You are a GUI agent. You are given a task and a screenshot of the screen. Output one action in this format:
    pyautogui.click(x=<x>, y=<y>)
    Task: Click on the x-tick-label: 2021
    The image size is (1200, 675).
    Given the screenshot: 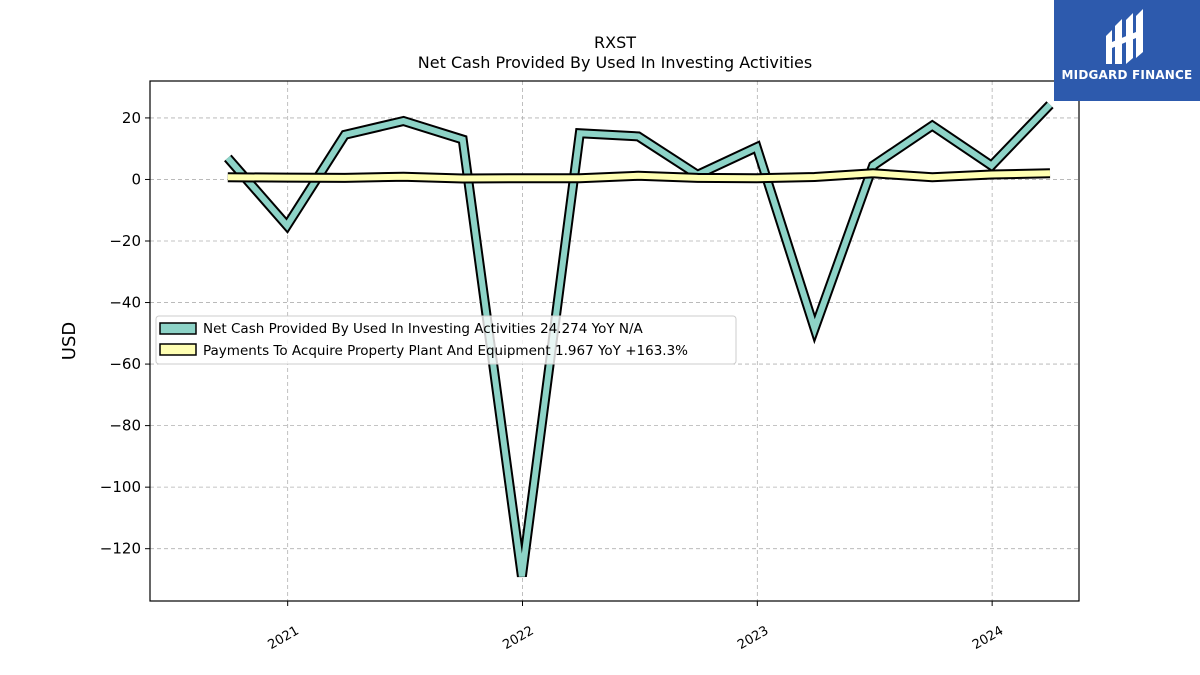 What is the action you would take?
    pyautogui.click(x=284, y=638)
    